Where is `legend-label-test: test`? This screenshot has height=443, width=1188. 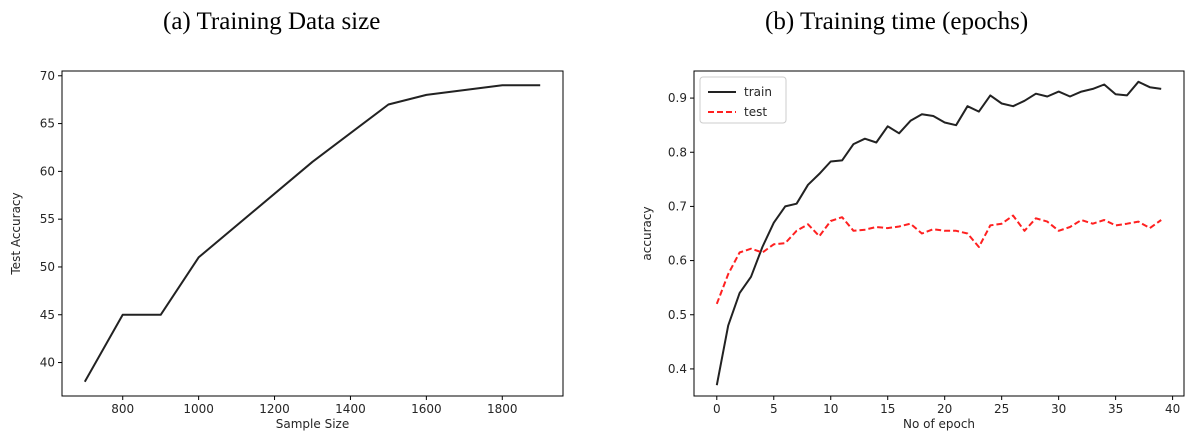
legend-label-test: test is located at coordinates (755, 112).